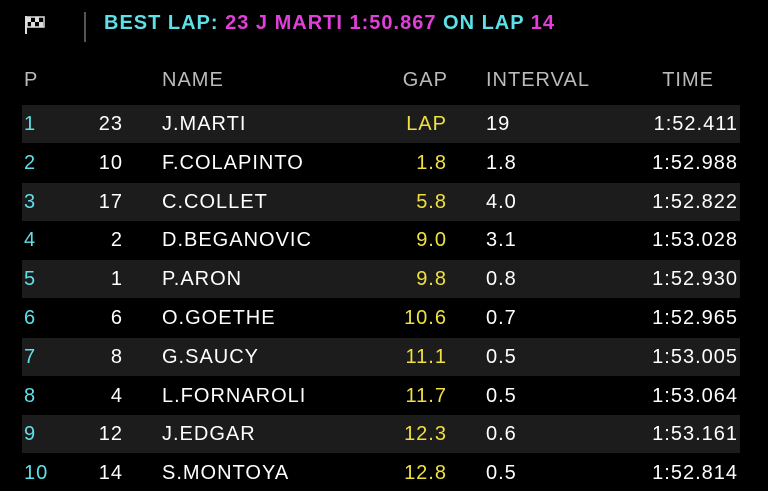 The height and width of the screenshot is (491, 768). What do you see at coordinates (425, 318) in the screenshot?
I see `gap: 10.6` at bounding box center [425, 318].